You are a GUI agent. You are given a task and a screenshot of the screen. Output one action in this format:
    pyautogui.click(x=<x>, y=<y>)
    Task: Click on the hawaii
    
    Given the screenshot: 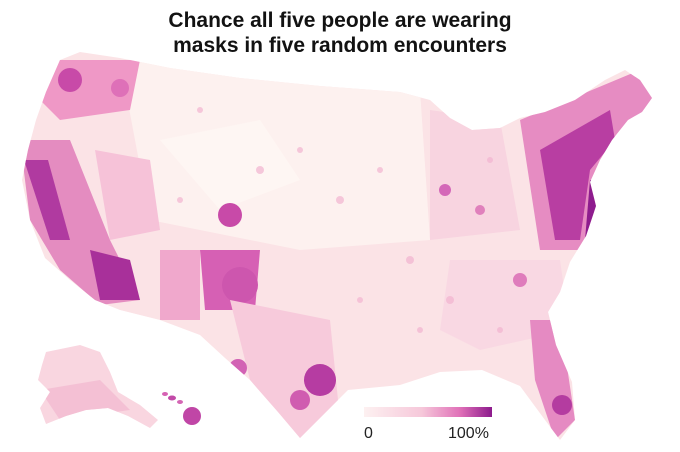 What is the action you would take?
    pyautogui.click(x=181, y=408)
    